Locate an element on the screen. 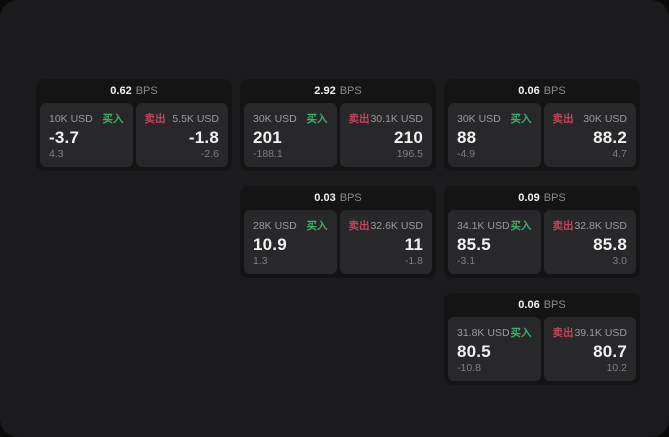  sell-price: 88.2 is located at coordinates (610, 137).